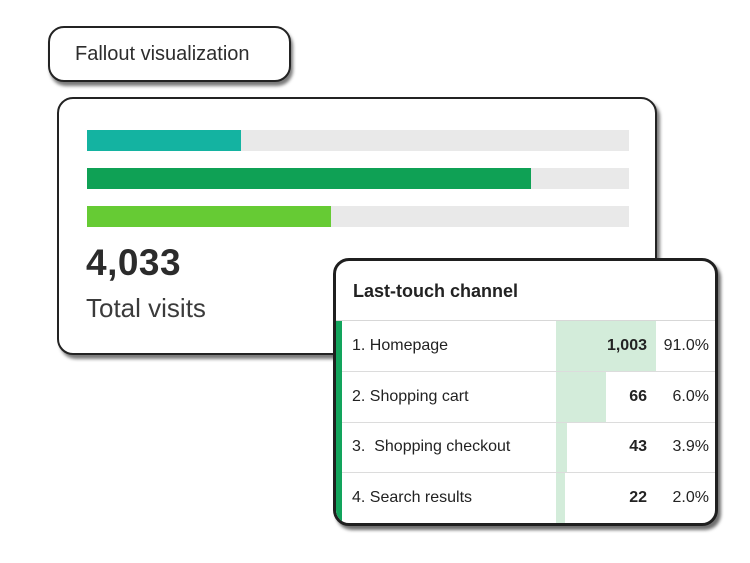 The image size is (750, 563). I want to click on row-label: 1. Homepage, so click(400, 345).